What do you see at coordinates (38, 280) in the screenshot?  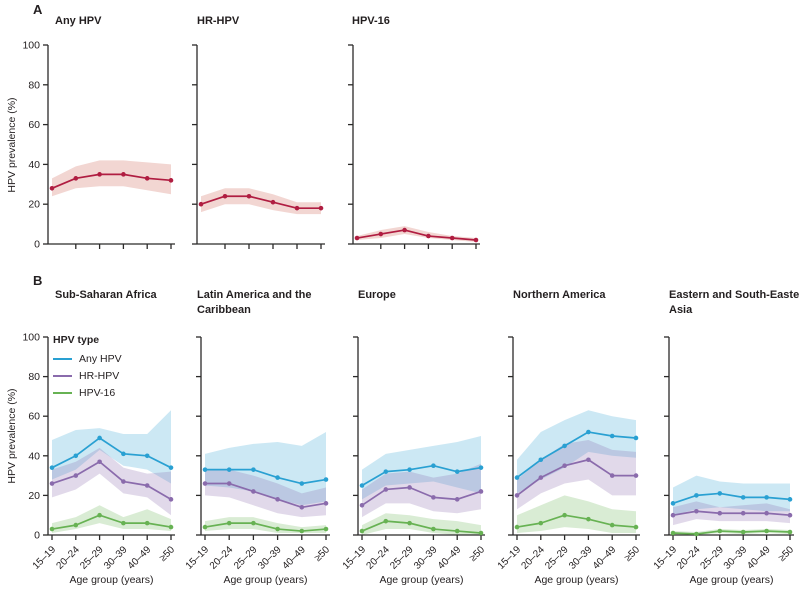 I see `panel-b-label: B` at bounding box center [38, 280].